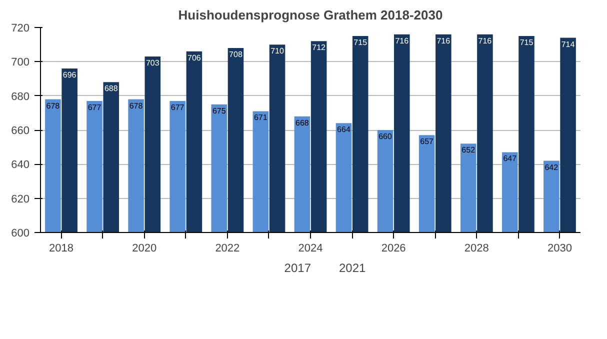 The image size is (607, 339). What do you see at coordinates (303, 123) in the screenshot?
I see `data-label: 668` at bounding box center [303, 123].